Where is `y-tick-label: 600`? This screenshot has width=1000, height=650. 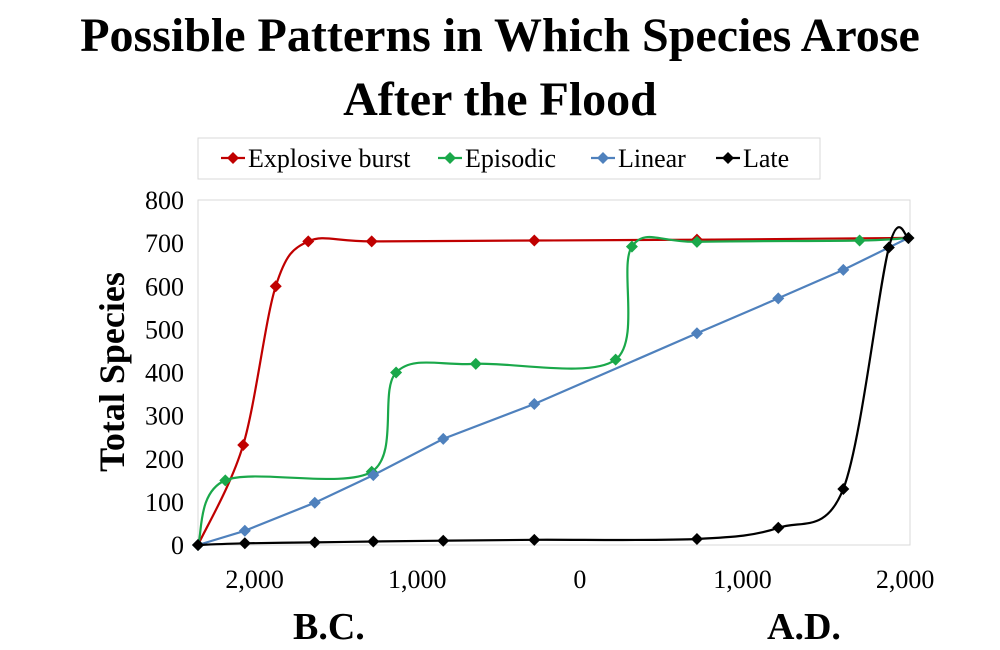
y-tick-label: 600 is located at coordinates (164, 286).